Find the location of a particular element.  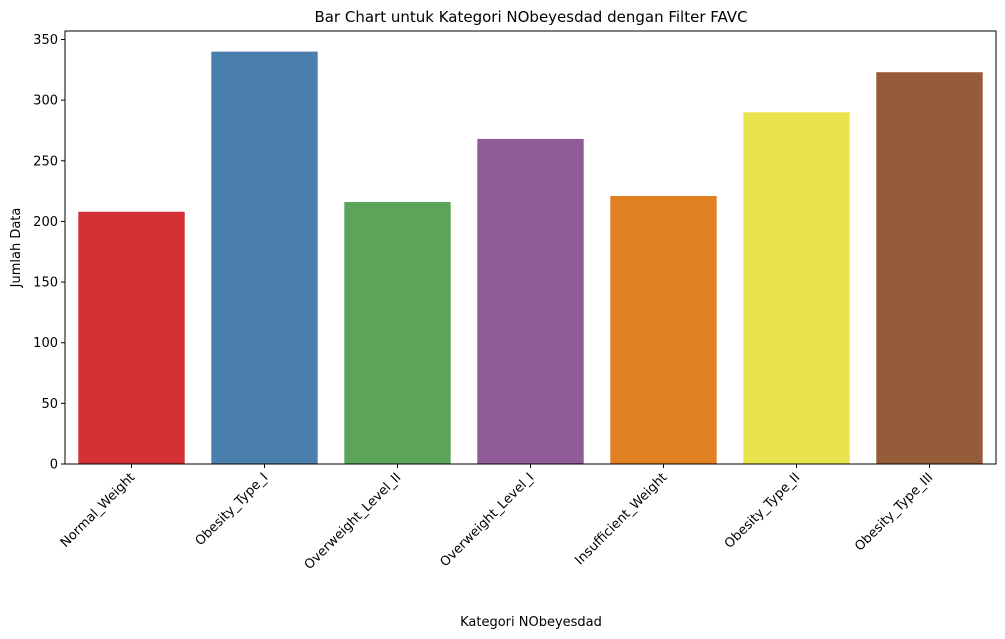

bar-obesity-type-iii is located at coordinates (929, 268).